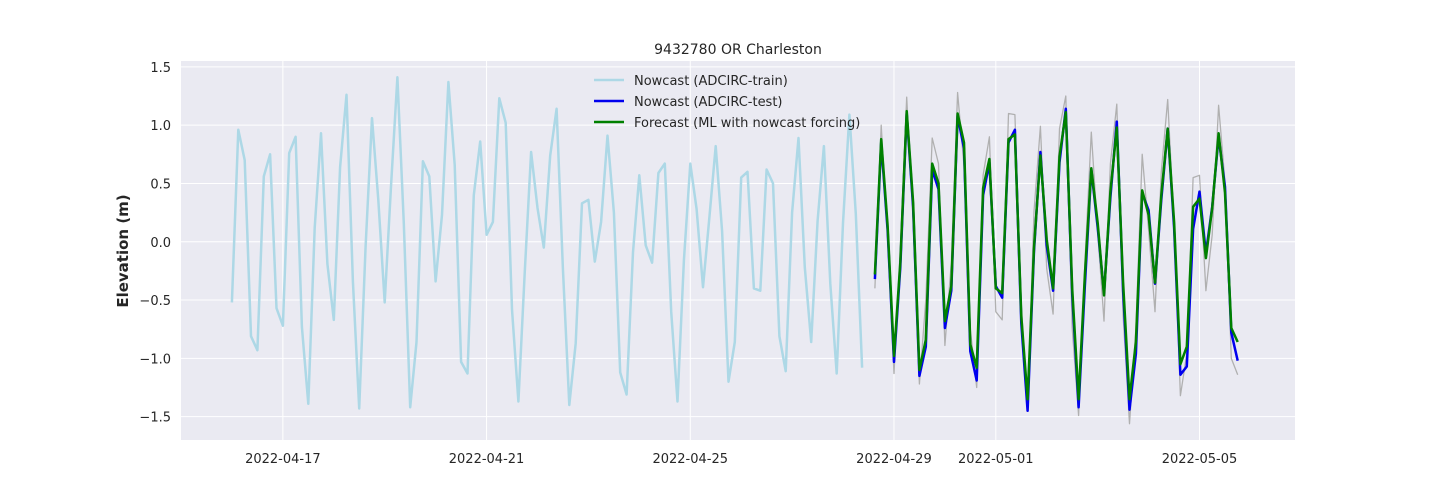  Describe the element at coordinates (738, 50) in the screenshot. I see `chart-title: 9432780 OR Charleston` at that location.